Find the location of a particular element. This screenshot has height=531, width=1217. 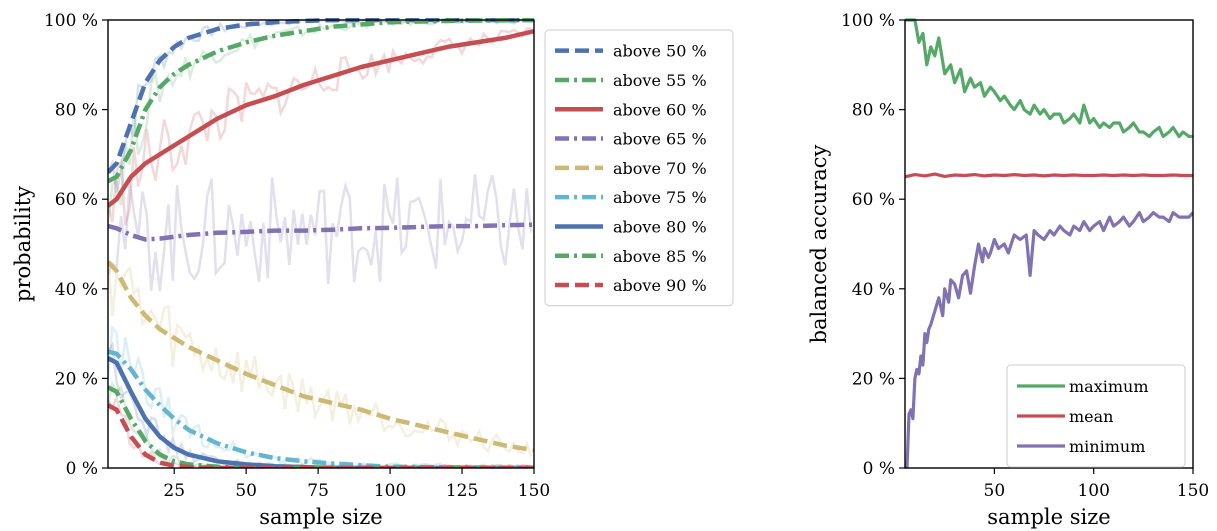

legend-label: above 50 % is located at coordinates (660, 51).